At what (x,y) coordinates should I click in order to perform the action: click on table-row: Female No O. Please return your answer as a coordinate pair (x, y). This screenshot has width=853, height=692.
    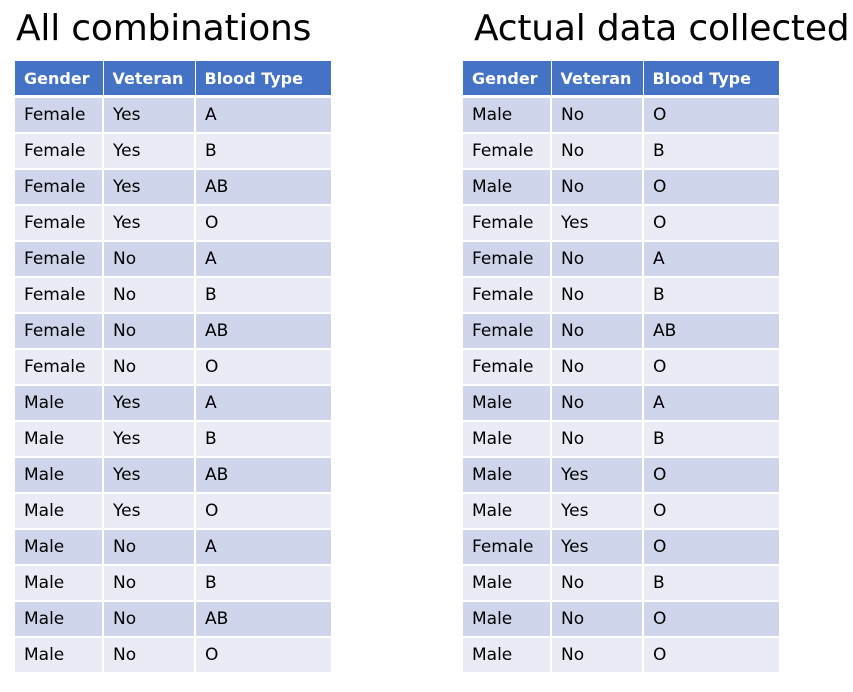
    Looking at the image, I should click on (621, 366).